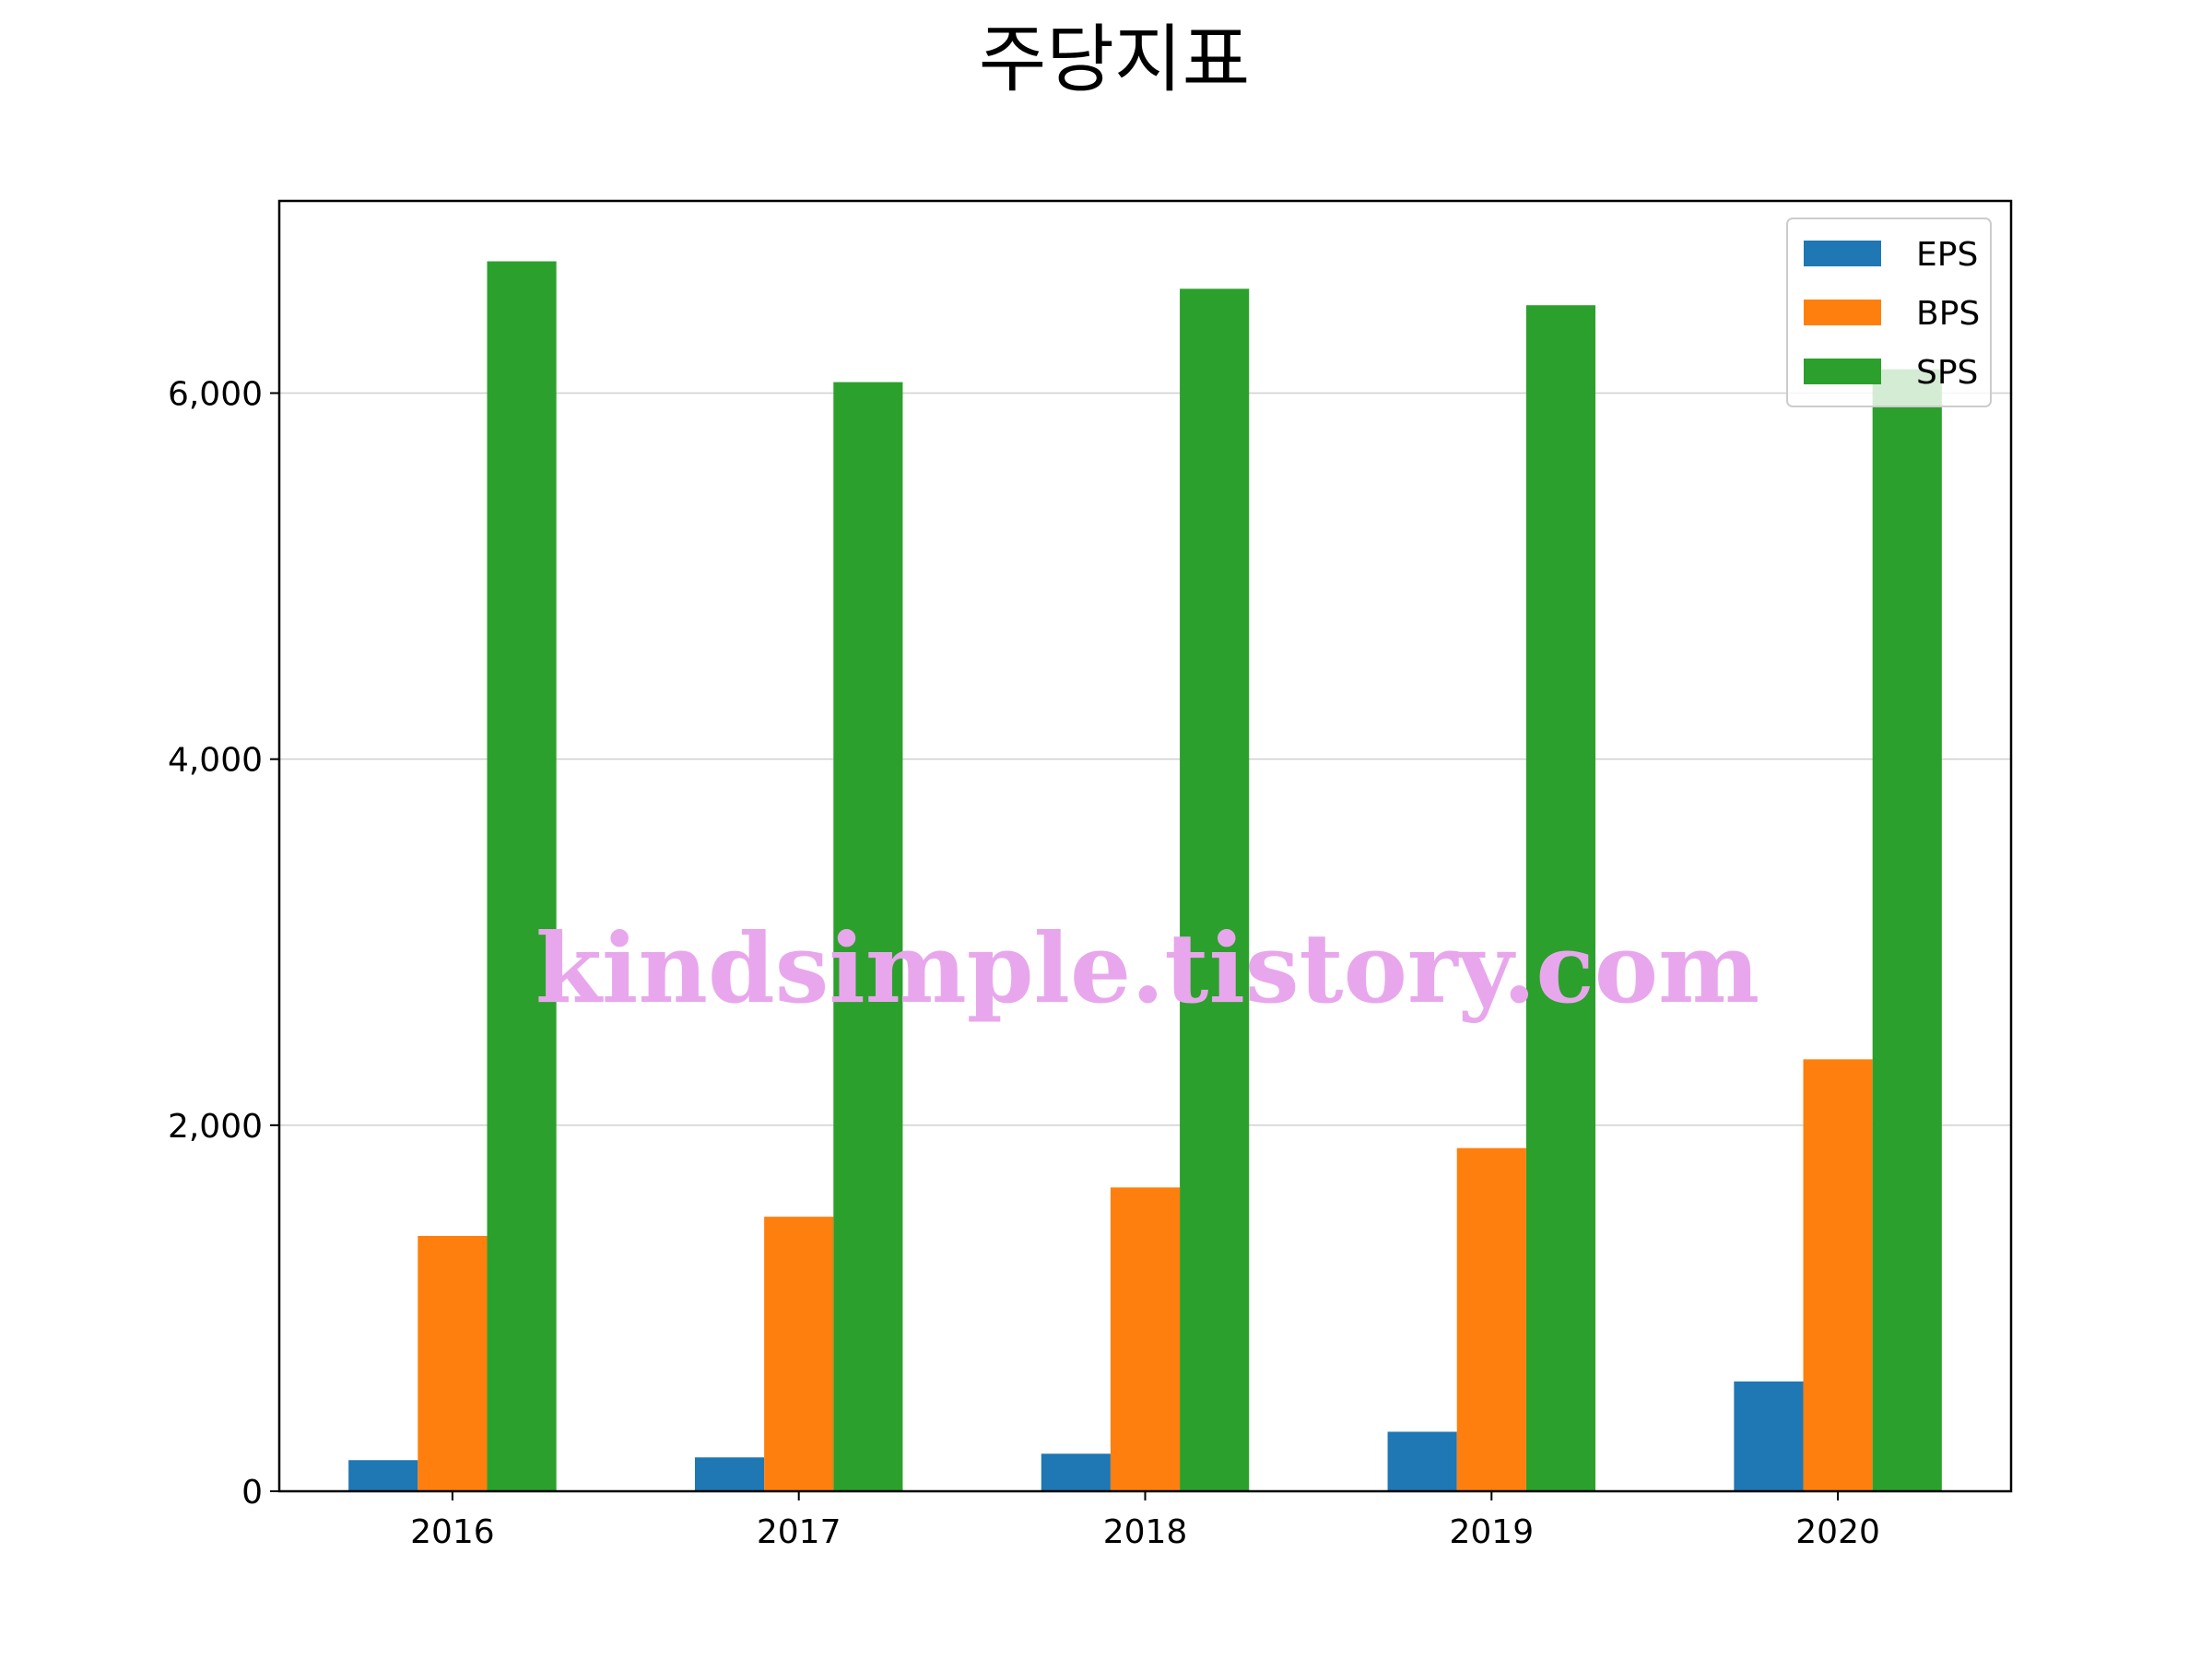 The height and width of the screenshot is (1659, 2212). What do you see at coordinates (799, 1532) in the screenshot?
I see `x-tick-label: 2017` at bounding box center [799, 1532].